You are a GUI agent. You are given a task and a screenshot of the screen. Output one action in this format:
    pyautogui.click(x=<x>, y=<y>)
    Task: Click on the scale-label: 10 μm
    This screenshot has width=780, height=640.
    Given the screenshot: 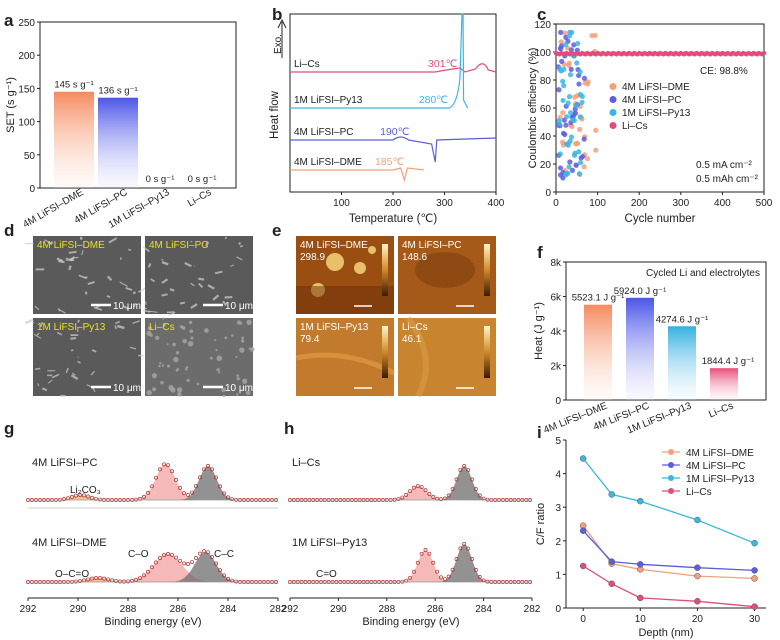 What is the action you would take?
    pyautogui.click(x=127, y=388)
    